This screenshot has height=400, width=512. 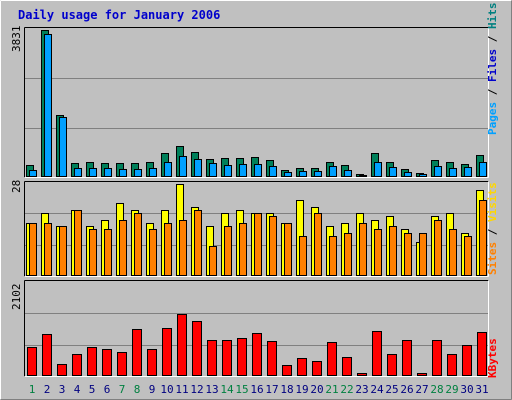 I want to click on x-tick-label-20: 20, so click(x=316, y=389).